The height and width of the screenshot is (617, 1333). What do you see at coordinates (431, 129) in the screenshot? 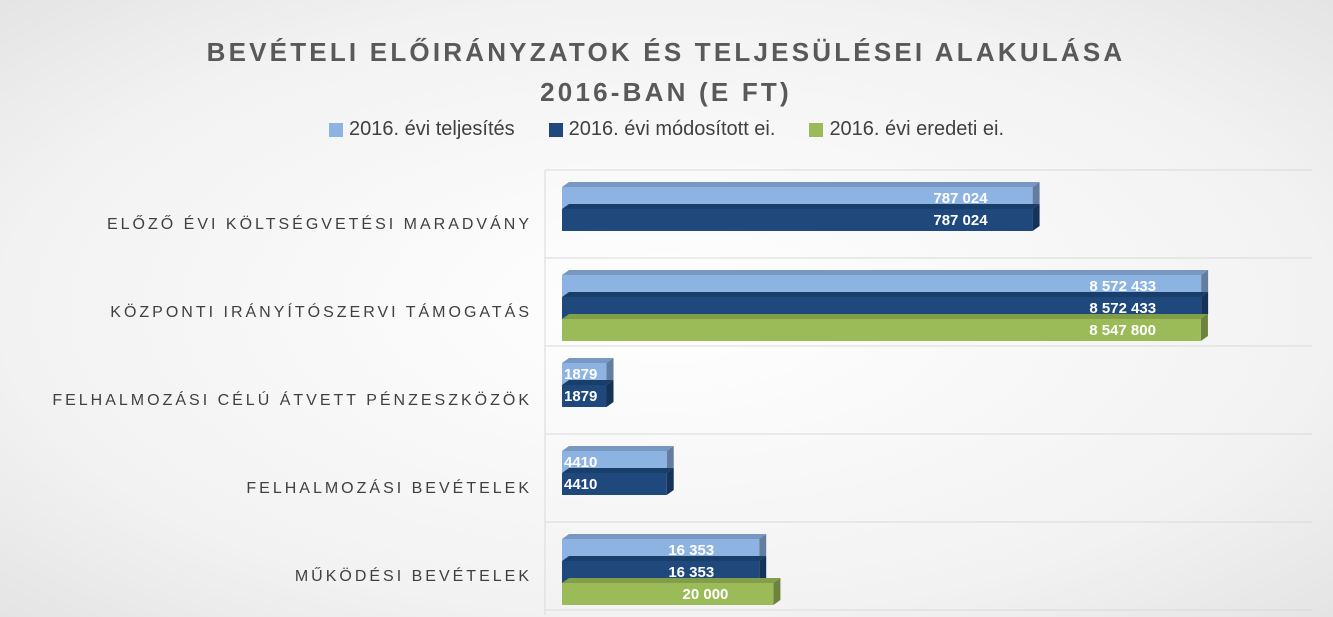
I see `legend-label: 2016. évi teljesítés` at bounding box center [431, 129].